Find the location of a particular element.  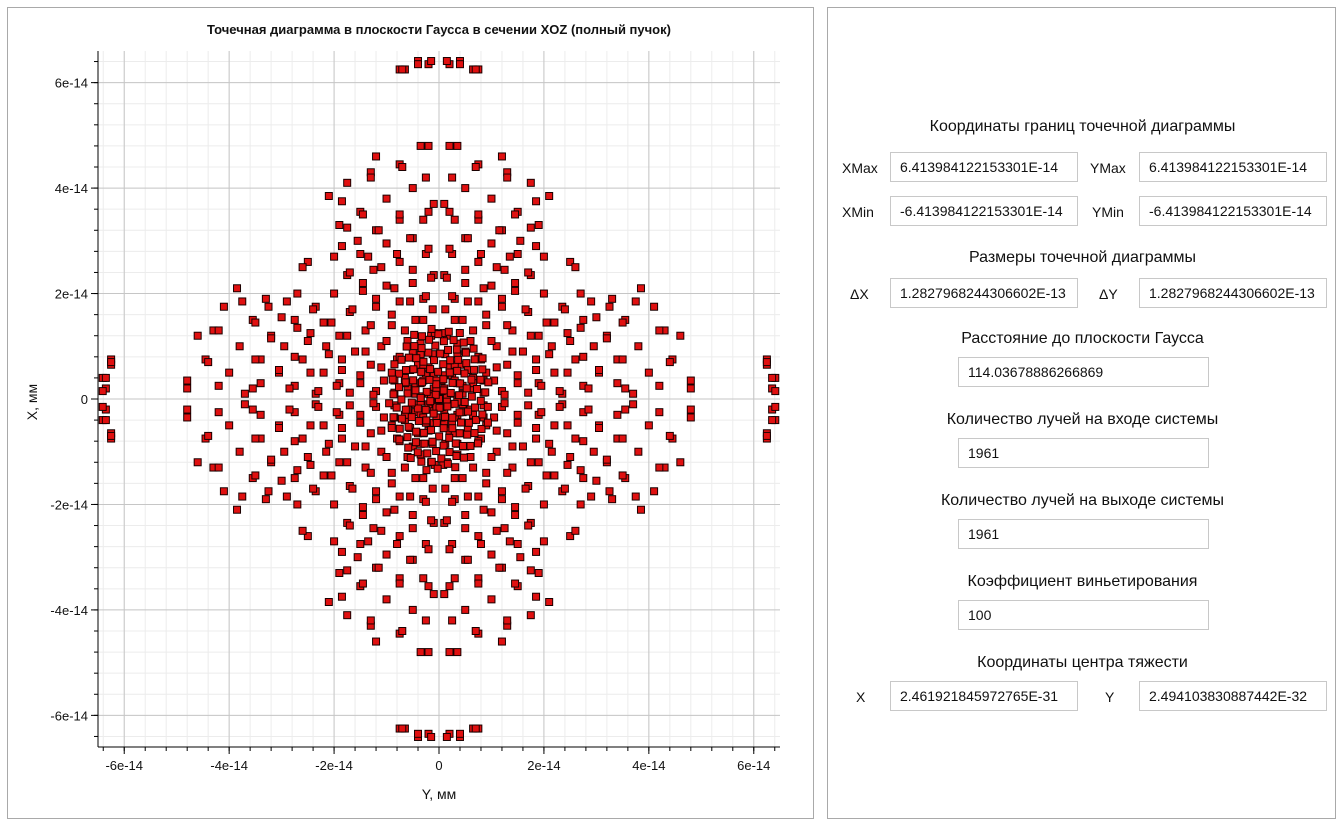

xmax-field: 6.413984122153301E-14 is located at coordinates (984, 167).